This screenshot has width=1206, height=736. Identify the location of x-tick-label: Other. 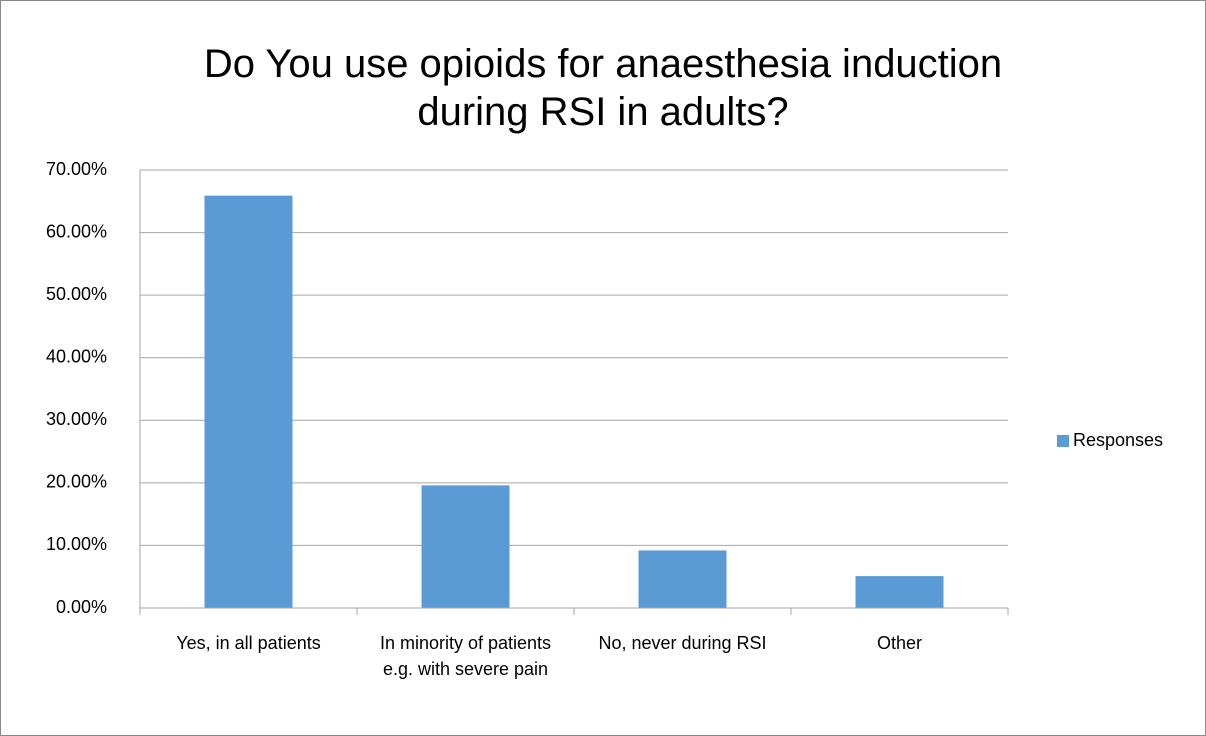
(899, 643).